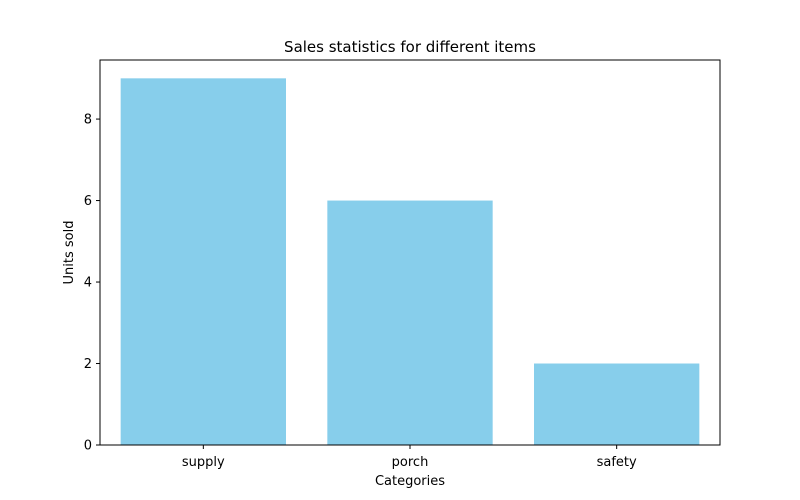 This screenshot has height=500, width=800. Describe the element at coordinates (88, 283) in the screenshot. I see `y-tick-label: 4` at that location.